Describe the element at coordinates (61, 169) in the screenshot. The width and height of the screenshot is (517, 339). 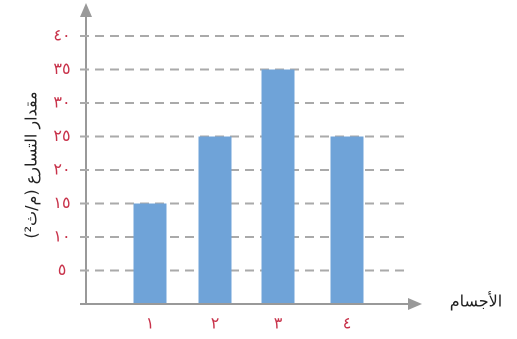
I see `y-tick-label: ٢٠` at that location.